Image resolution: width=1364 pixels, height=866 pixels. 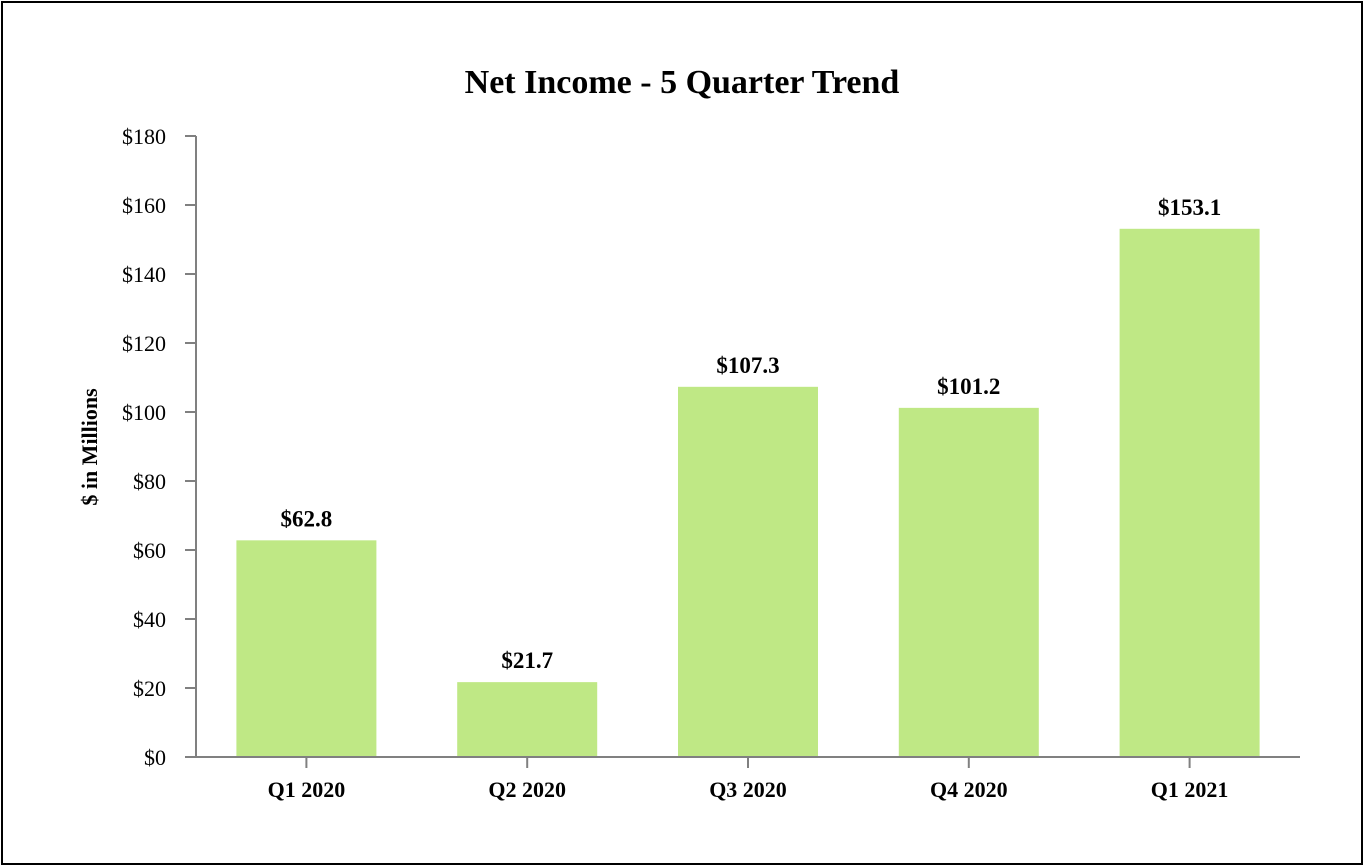 I want to click on y-tick-label: $100, so click(x=144, y=412).